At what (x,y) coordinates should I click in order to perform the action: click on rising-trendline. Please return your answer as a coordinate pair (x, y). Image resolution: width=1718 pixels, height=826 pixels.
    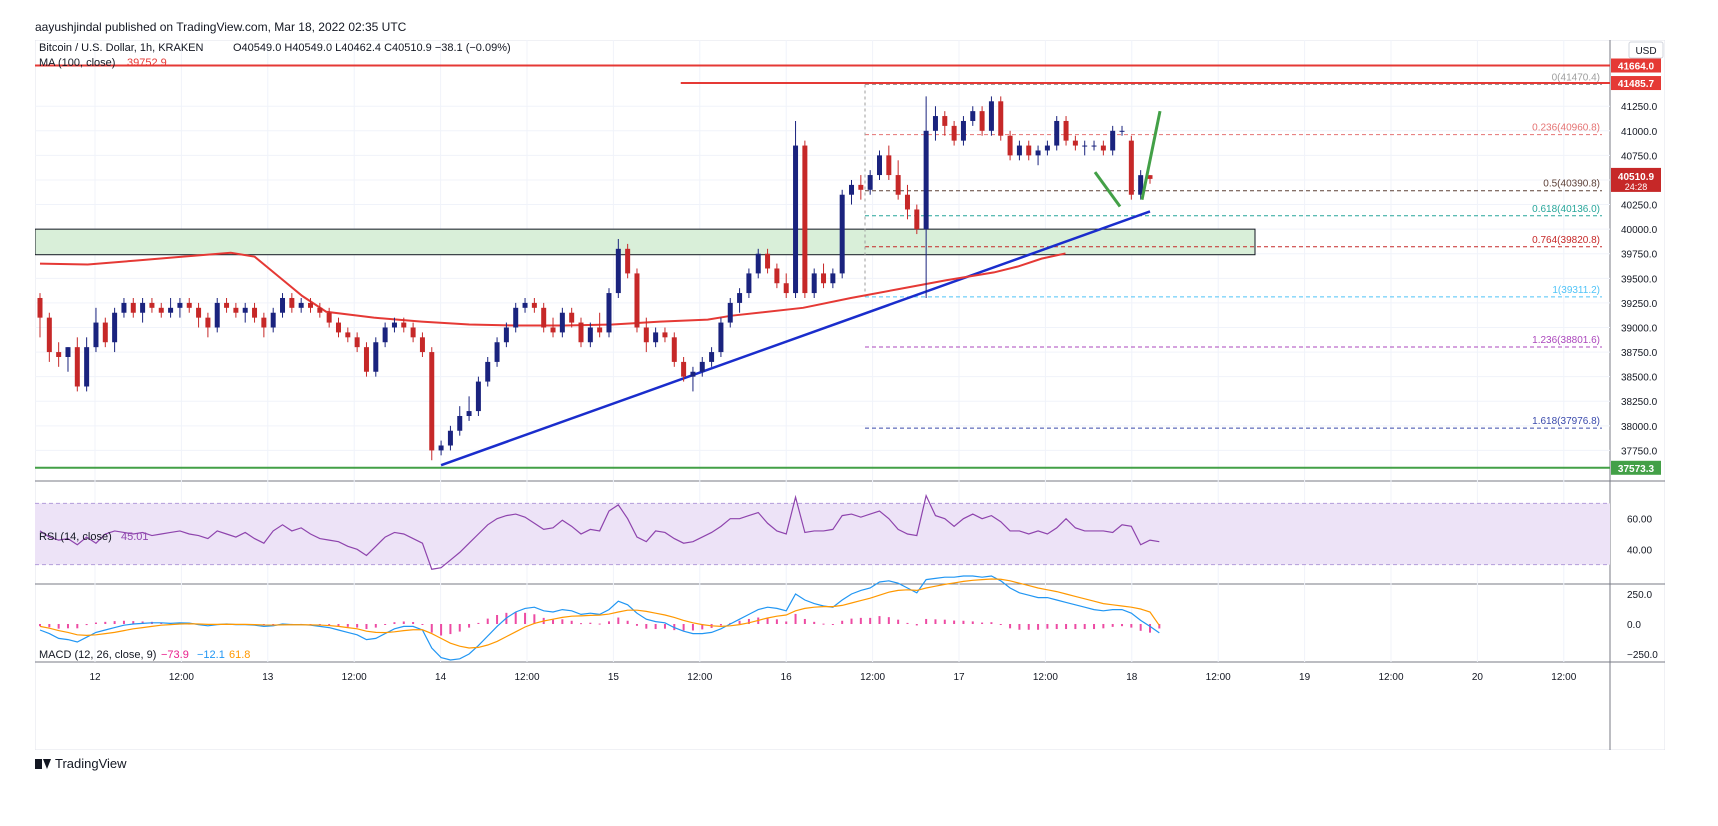
    Looking at the image, I should click on (795, 338).